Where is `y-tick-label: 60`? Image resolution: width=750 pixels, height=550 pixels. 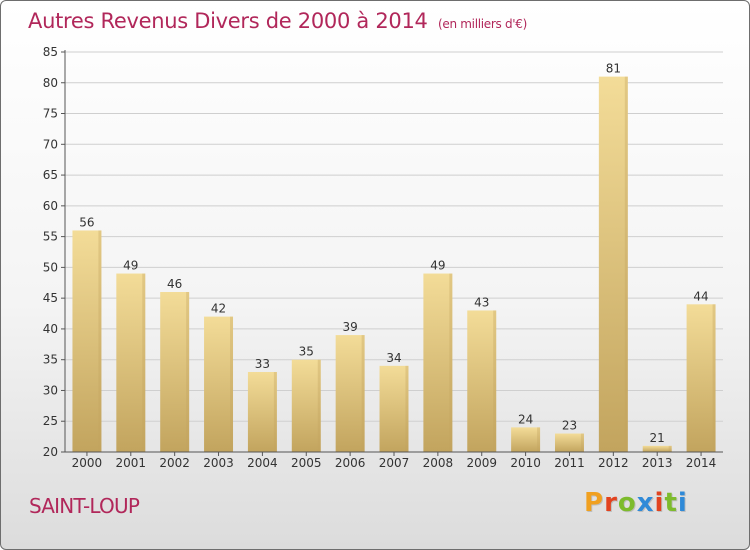
y-tick-label: 60 is located at coordinates (50, 206).